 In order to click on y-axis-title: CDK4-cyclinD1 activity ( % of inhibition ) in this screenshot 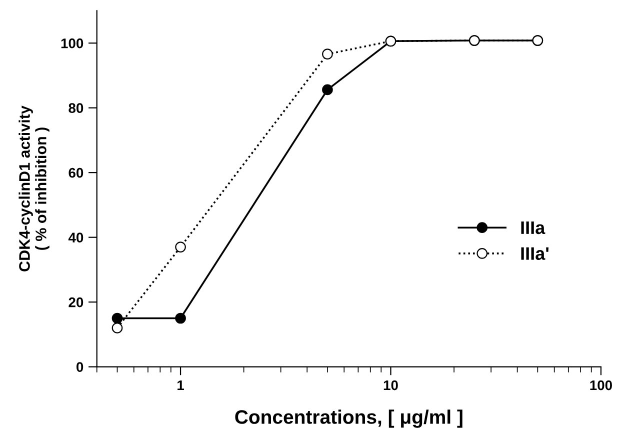, I will do `click(34, 189)`.